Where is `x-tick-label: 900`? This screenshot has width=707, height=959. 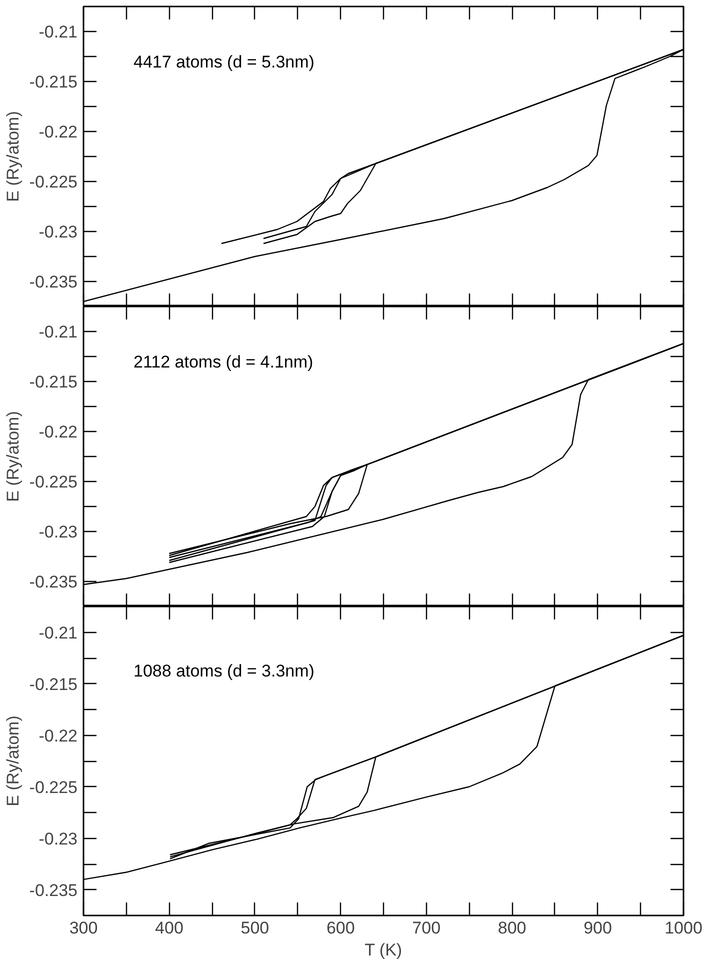 x-tick-label: 900 is located at coordinates (598, 928).